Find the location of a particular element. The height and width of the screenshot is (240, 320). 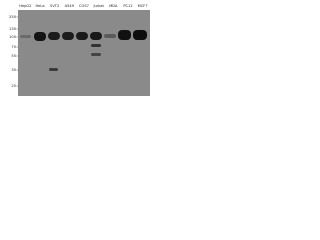

lane-label: MCF7 is located at coordinates (143, 6).